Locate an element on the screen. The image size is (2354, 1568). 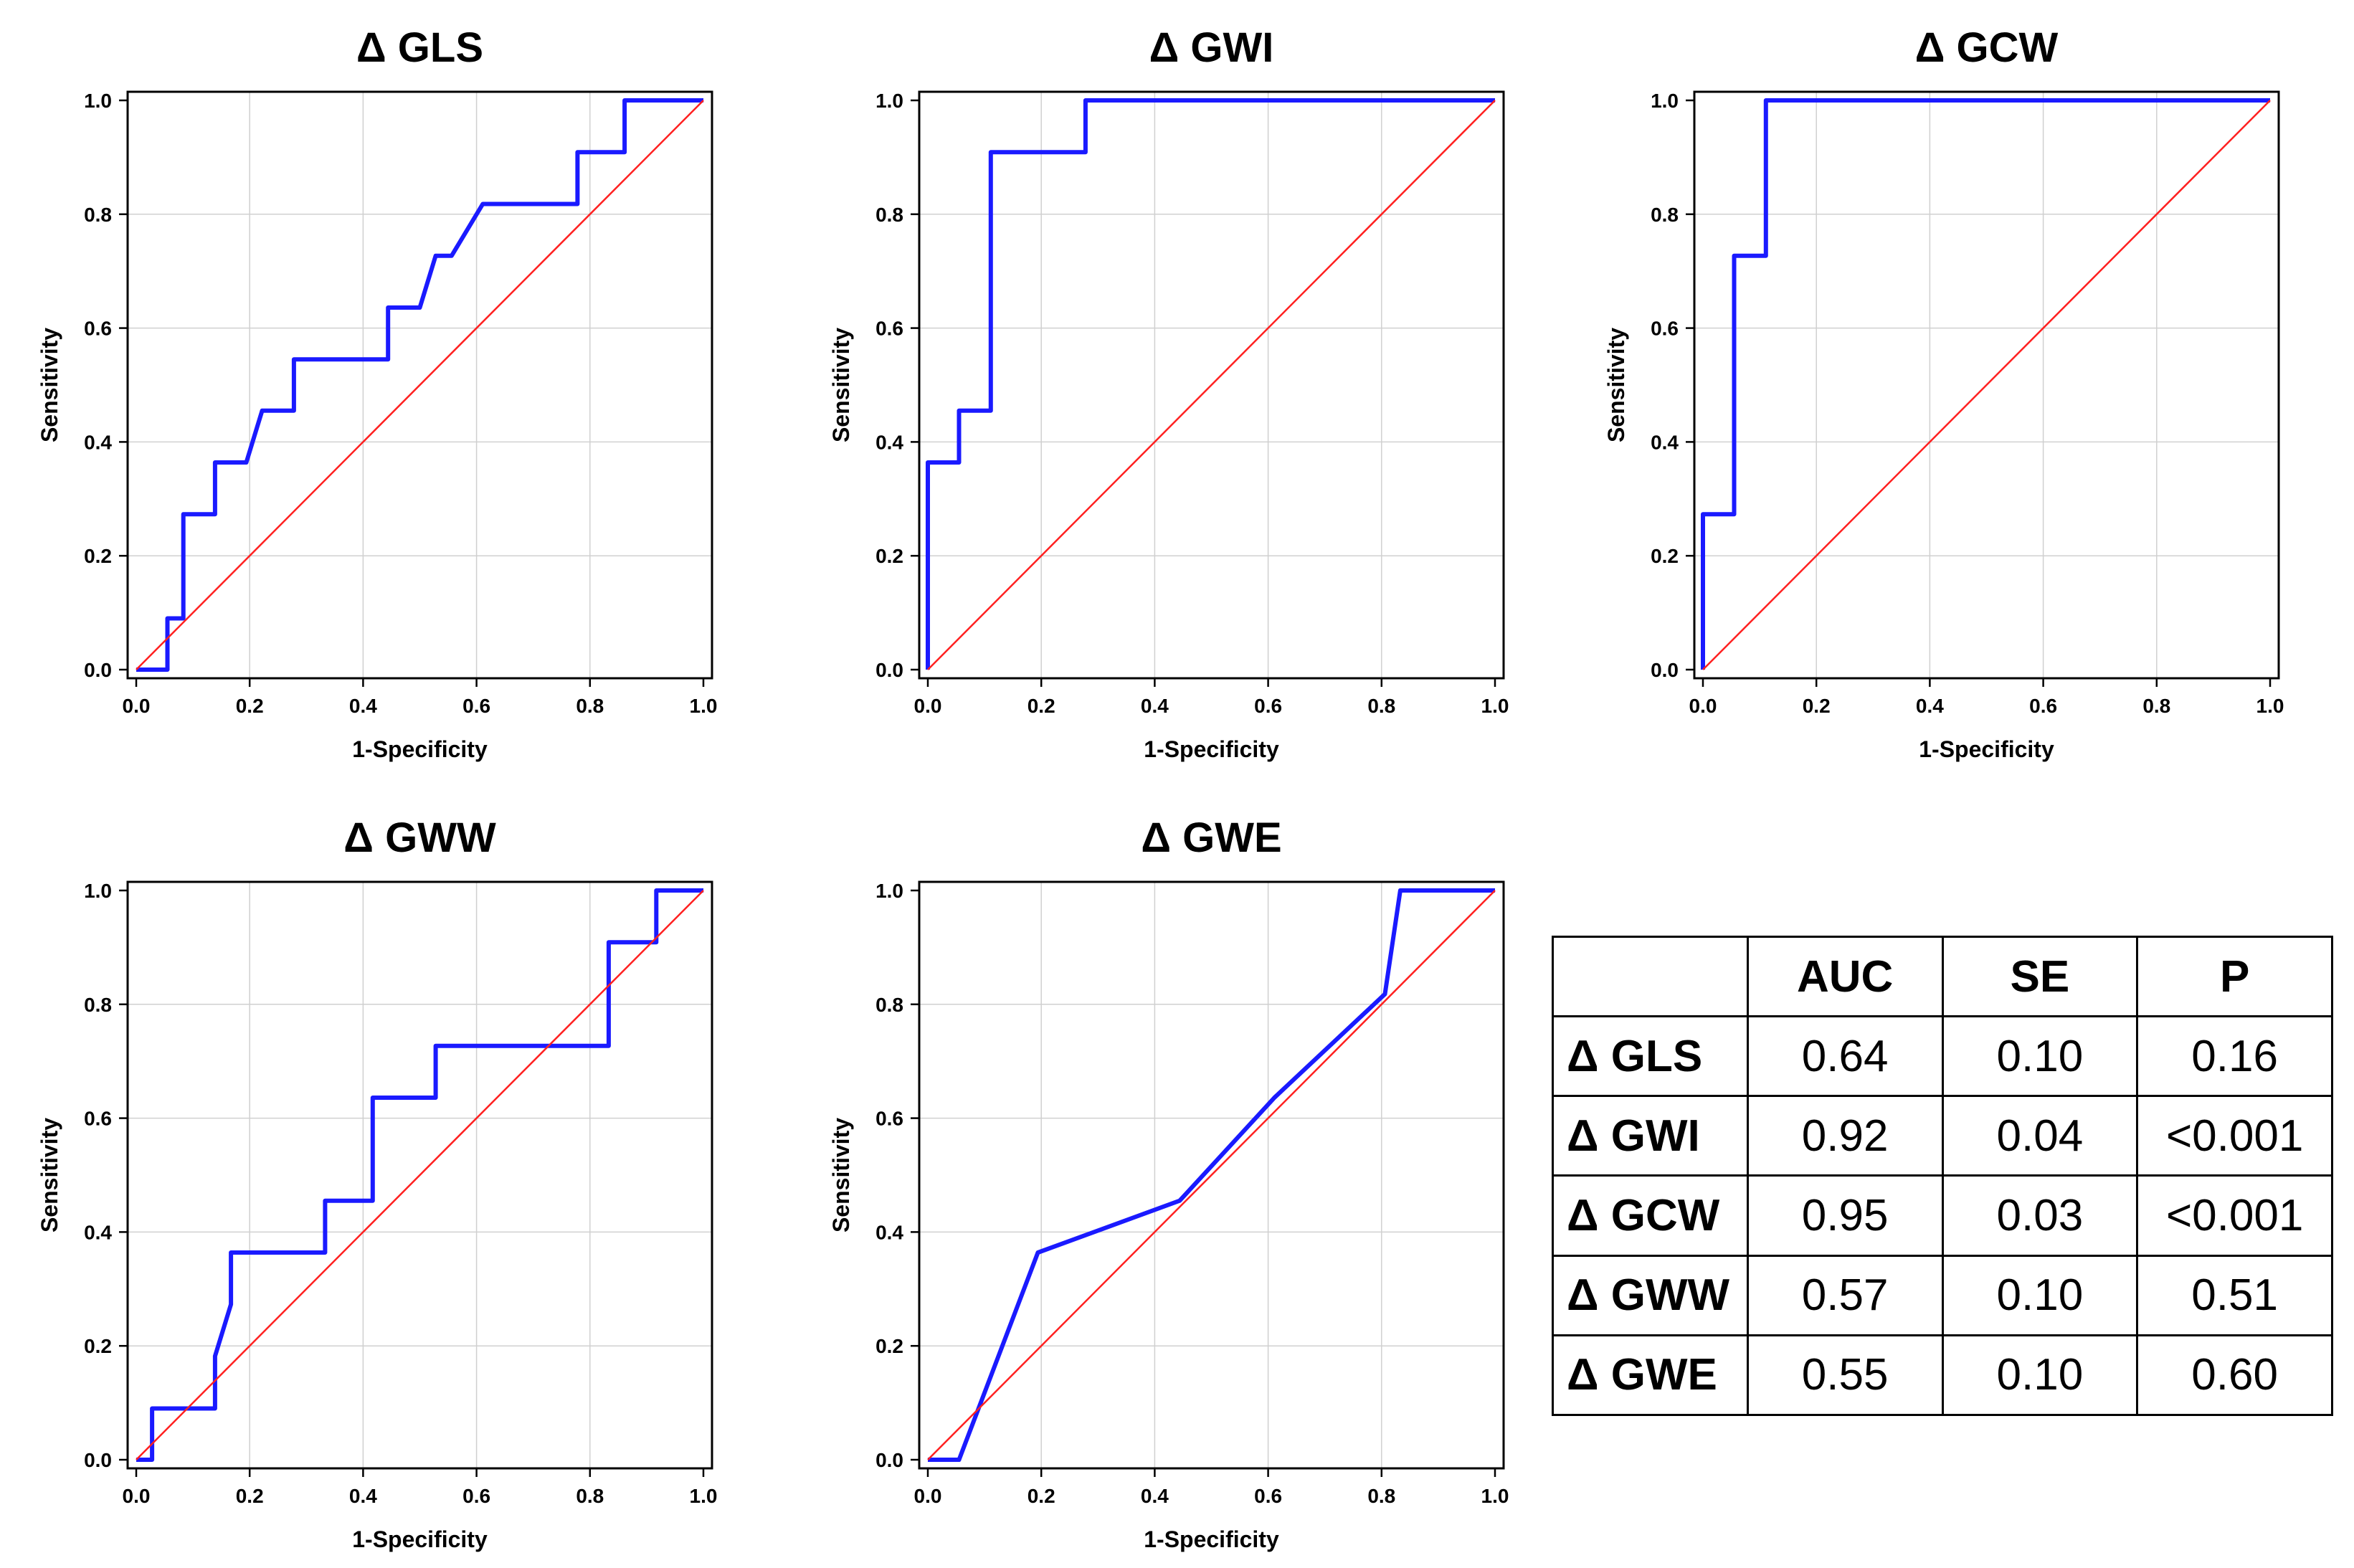
chart-title: Δ GWI is located at coordinates (1211, 47).